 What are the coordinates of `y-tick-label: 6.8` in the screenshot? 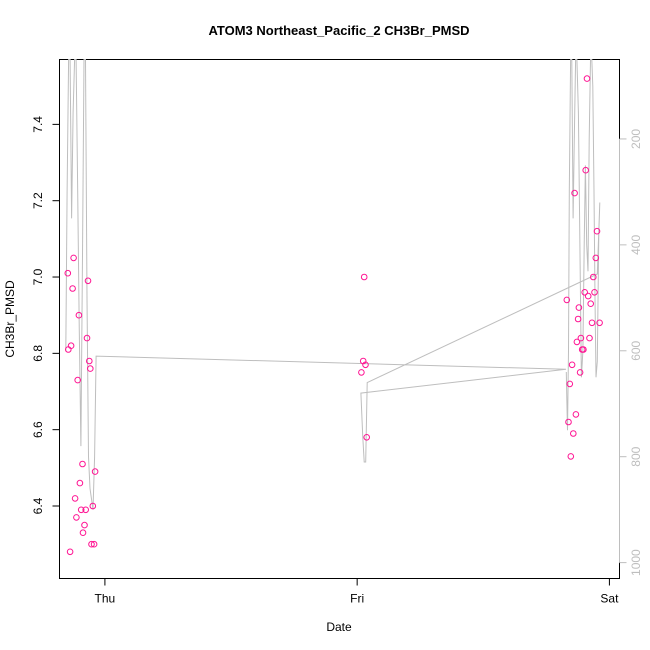 It's located at (38, 353).